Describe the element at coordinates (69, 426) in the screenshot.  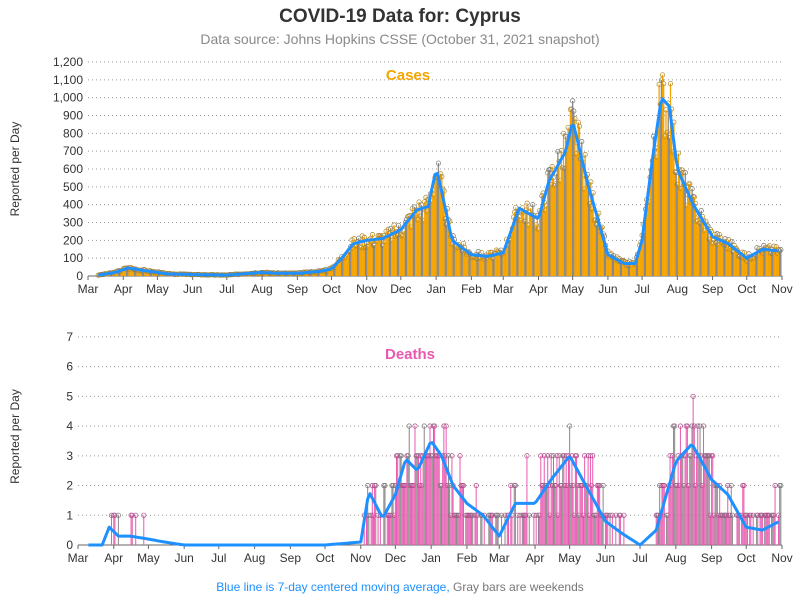
I see `y-tick-label: 4` at that location.